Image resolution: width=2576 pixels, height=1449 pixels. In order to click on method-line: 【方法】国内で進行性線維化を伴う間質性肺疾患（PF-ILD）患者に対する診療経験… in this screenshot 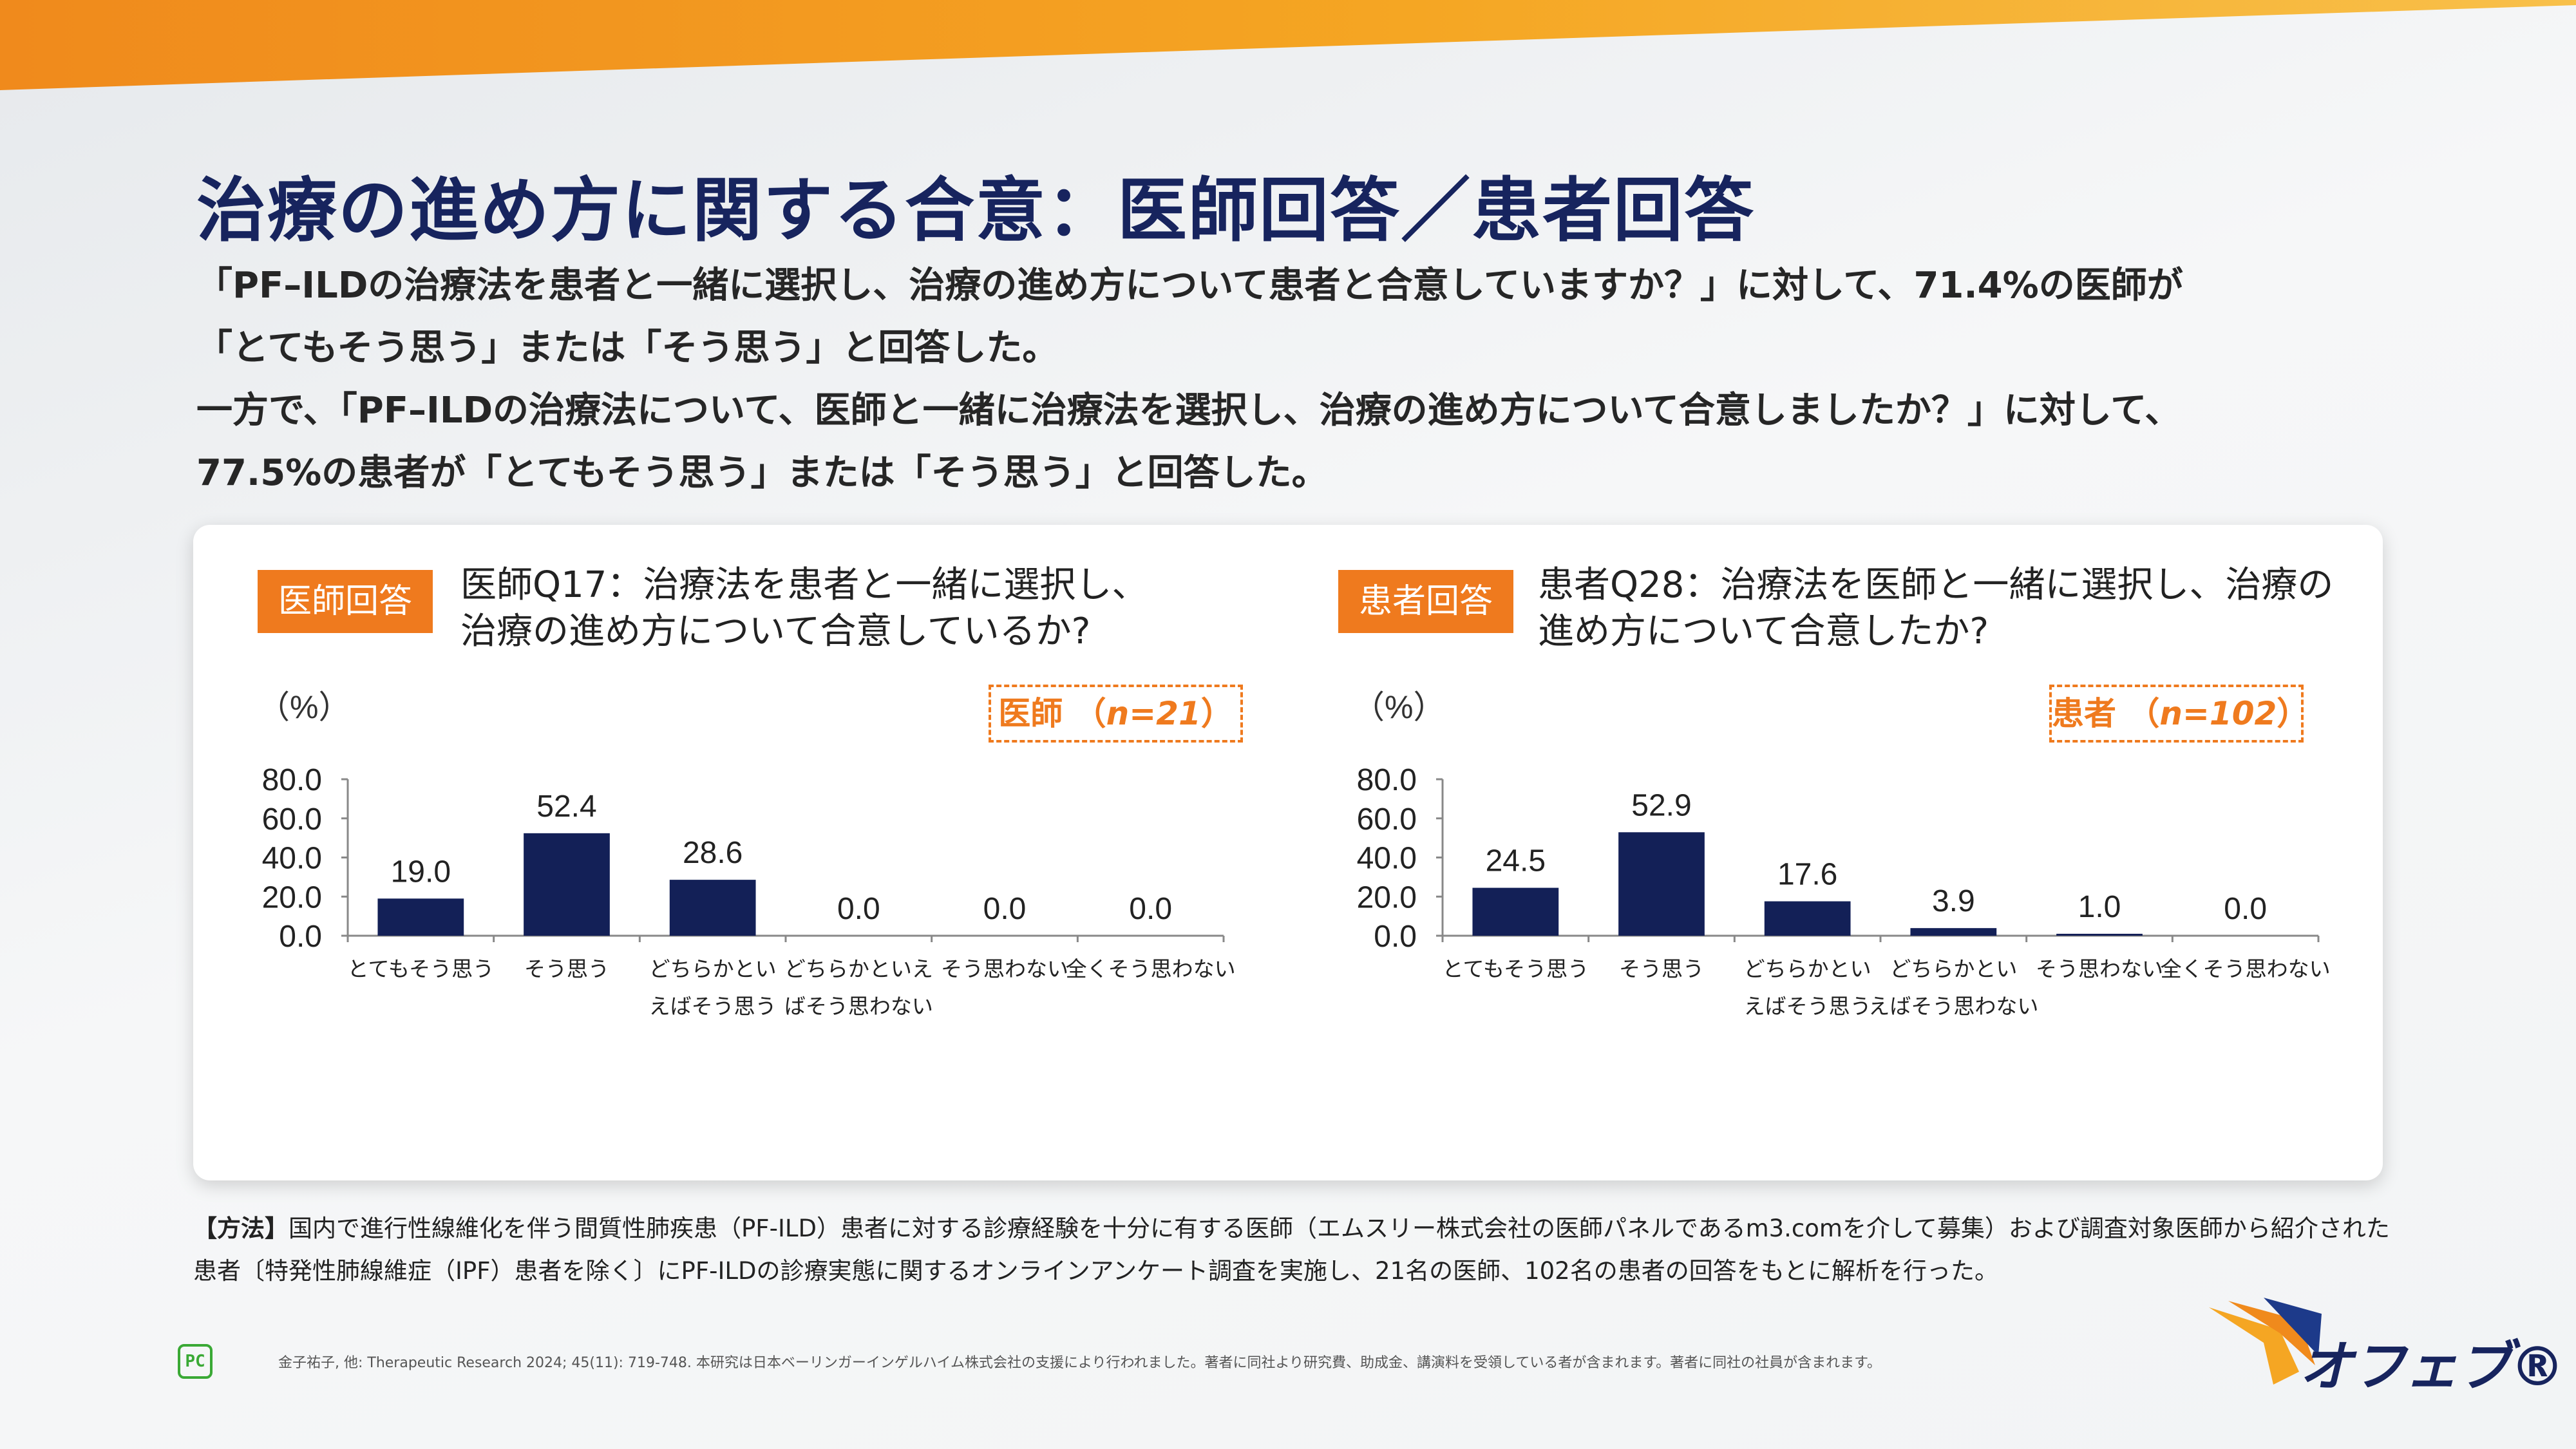, I will do `click(1352, 1229)`.